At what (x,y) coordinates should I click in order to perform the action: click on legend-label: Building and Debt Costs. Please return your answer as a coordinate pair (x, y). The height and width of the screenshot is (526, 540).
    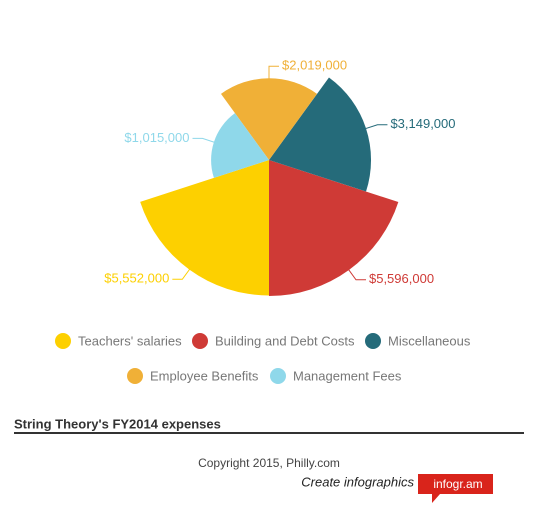
    Looking at the image, I should click on (285, 340).